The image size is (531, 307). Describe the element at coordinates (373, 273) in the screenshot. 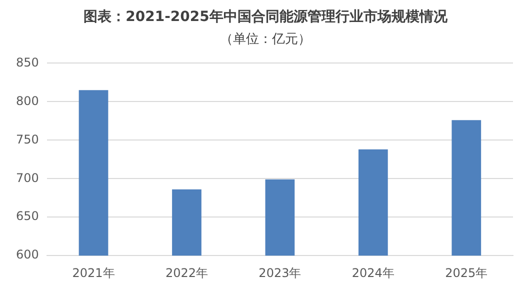

I see `x-tick-label: 2024年` at that location.